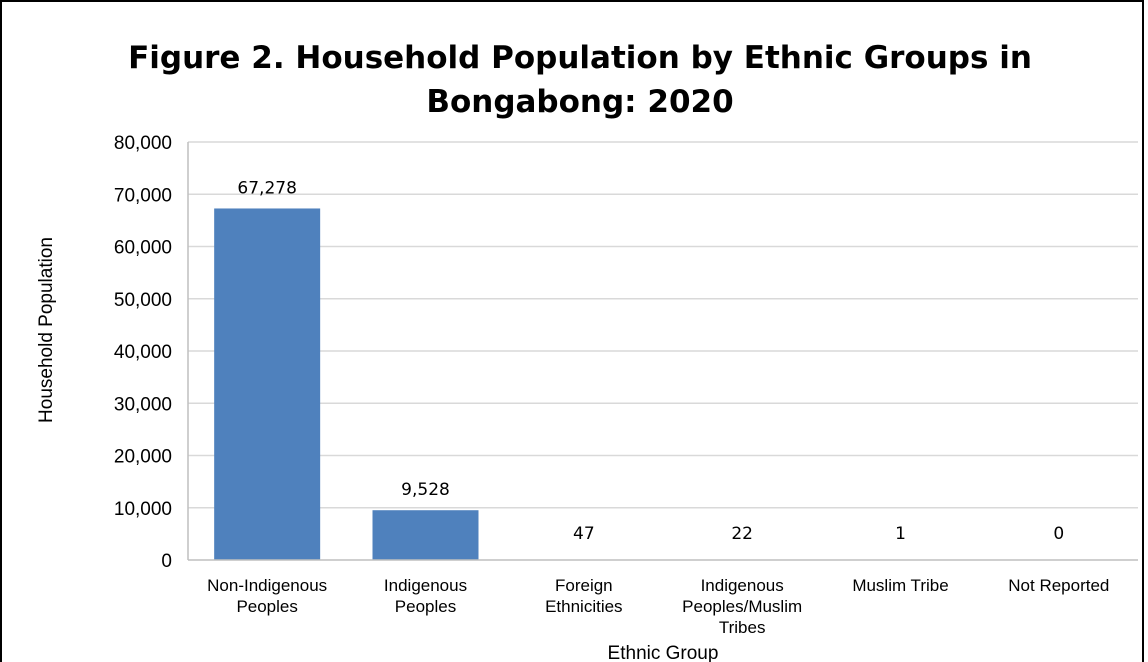 The image size is (1148, 662). What do you see at coordinates (143, 404) in the screenshot?
I see `y-tick-label: 30,000` at bounding box center [143, 404].